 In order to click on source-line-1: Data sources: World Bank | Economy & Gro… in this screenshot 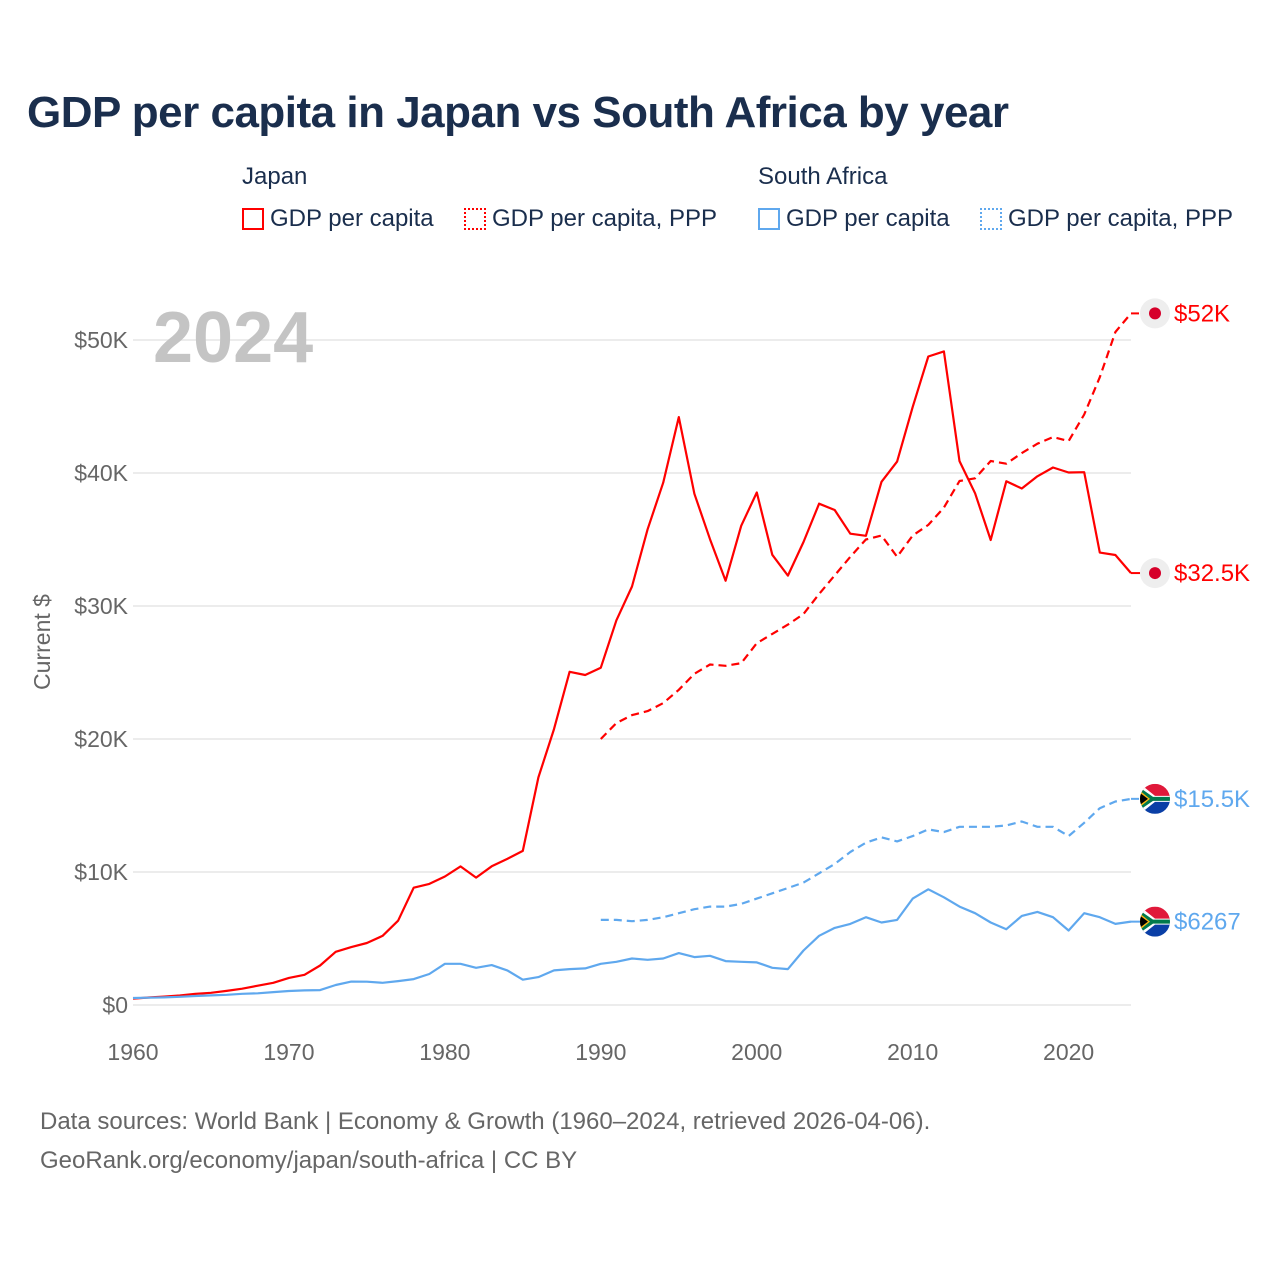, I will do `click(485, 1121)`.